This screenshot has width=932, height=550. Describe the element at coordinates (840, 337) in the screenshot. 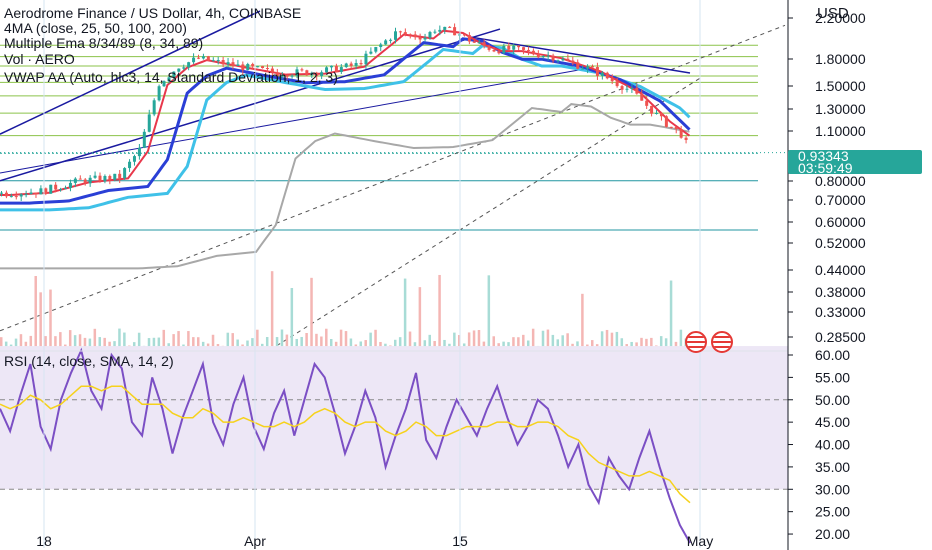

I see `price-tick-label: 0.28500` at that location.